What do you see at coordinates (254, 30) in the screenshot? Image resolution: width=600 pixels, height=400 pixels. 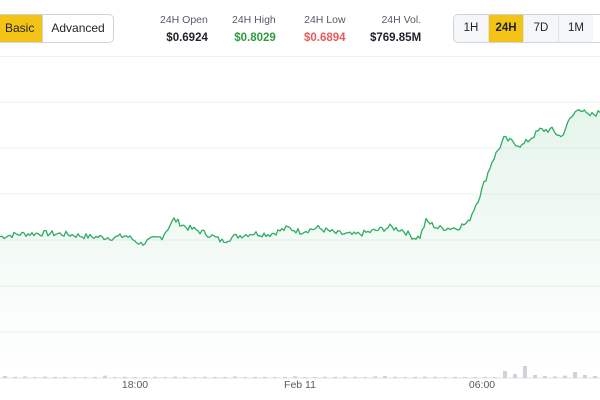 I see `stat-24h-high: 24H High $0.8029` at bounding box center [254, 30].